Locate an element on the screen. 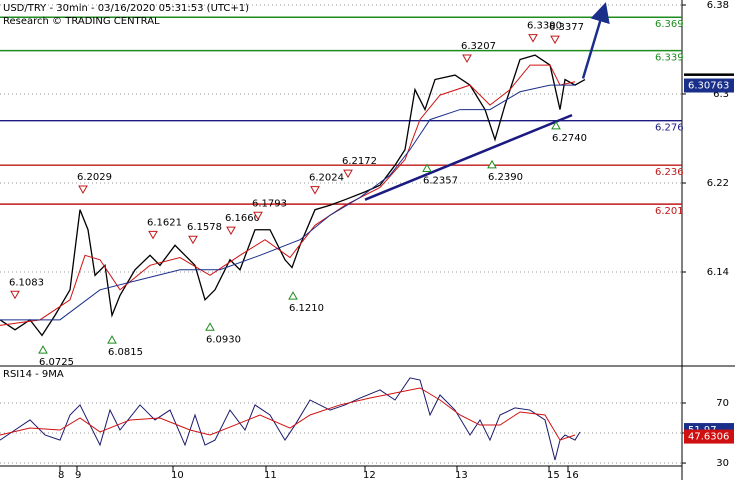  pivot-high-label: 6.1621 is located at coordinates (164, 222).